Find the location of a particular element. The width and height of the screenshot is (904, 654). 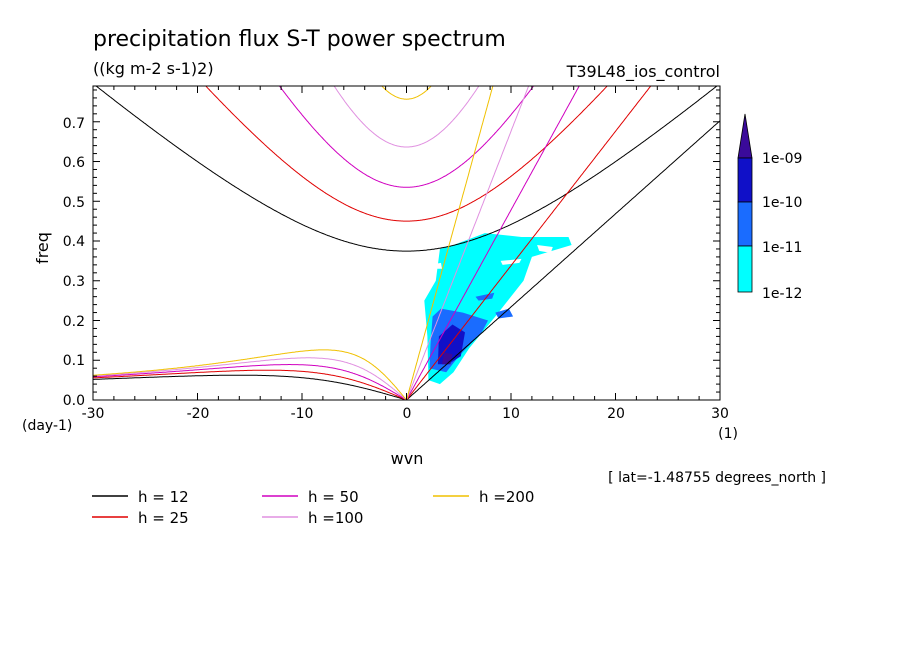

y-tick-label: 0.3 is located at coordinates (74, 282).